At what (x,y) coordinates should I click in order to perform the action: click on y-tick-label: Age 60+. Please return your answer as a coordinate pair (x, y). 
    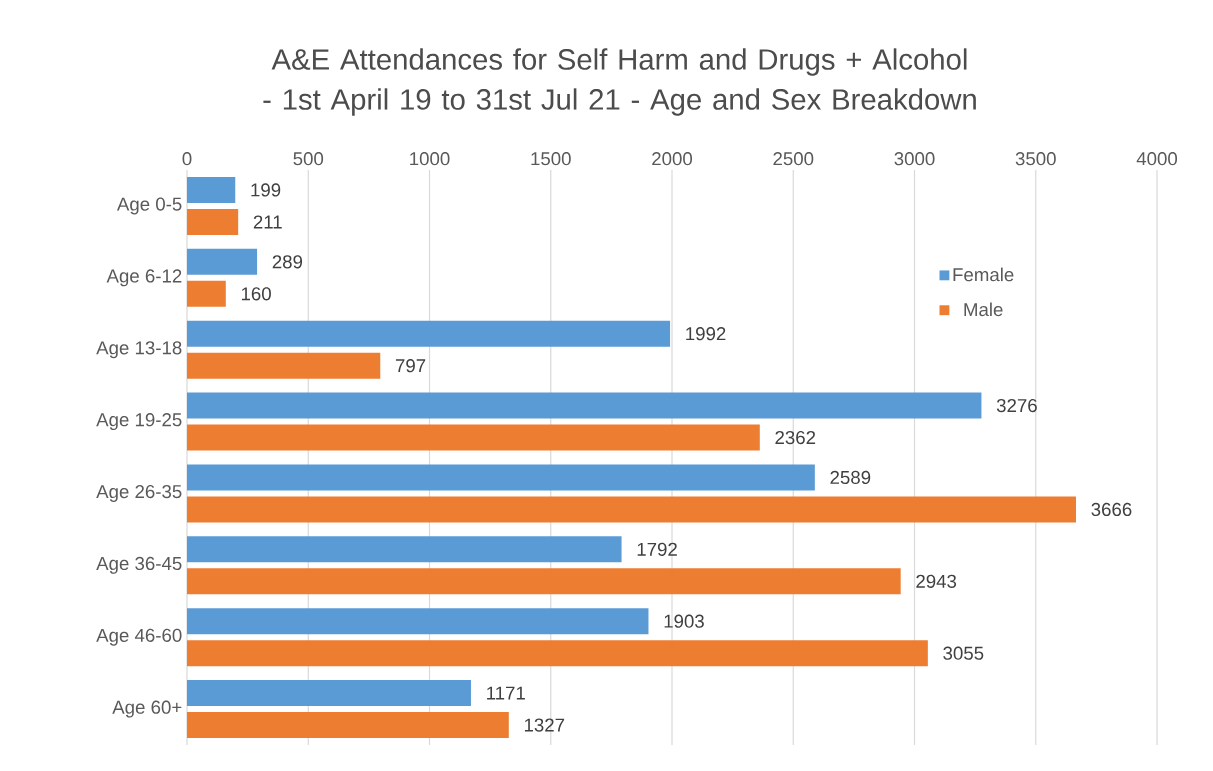
    Looking at the image, I should click on (147, 709).